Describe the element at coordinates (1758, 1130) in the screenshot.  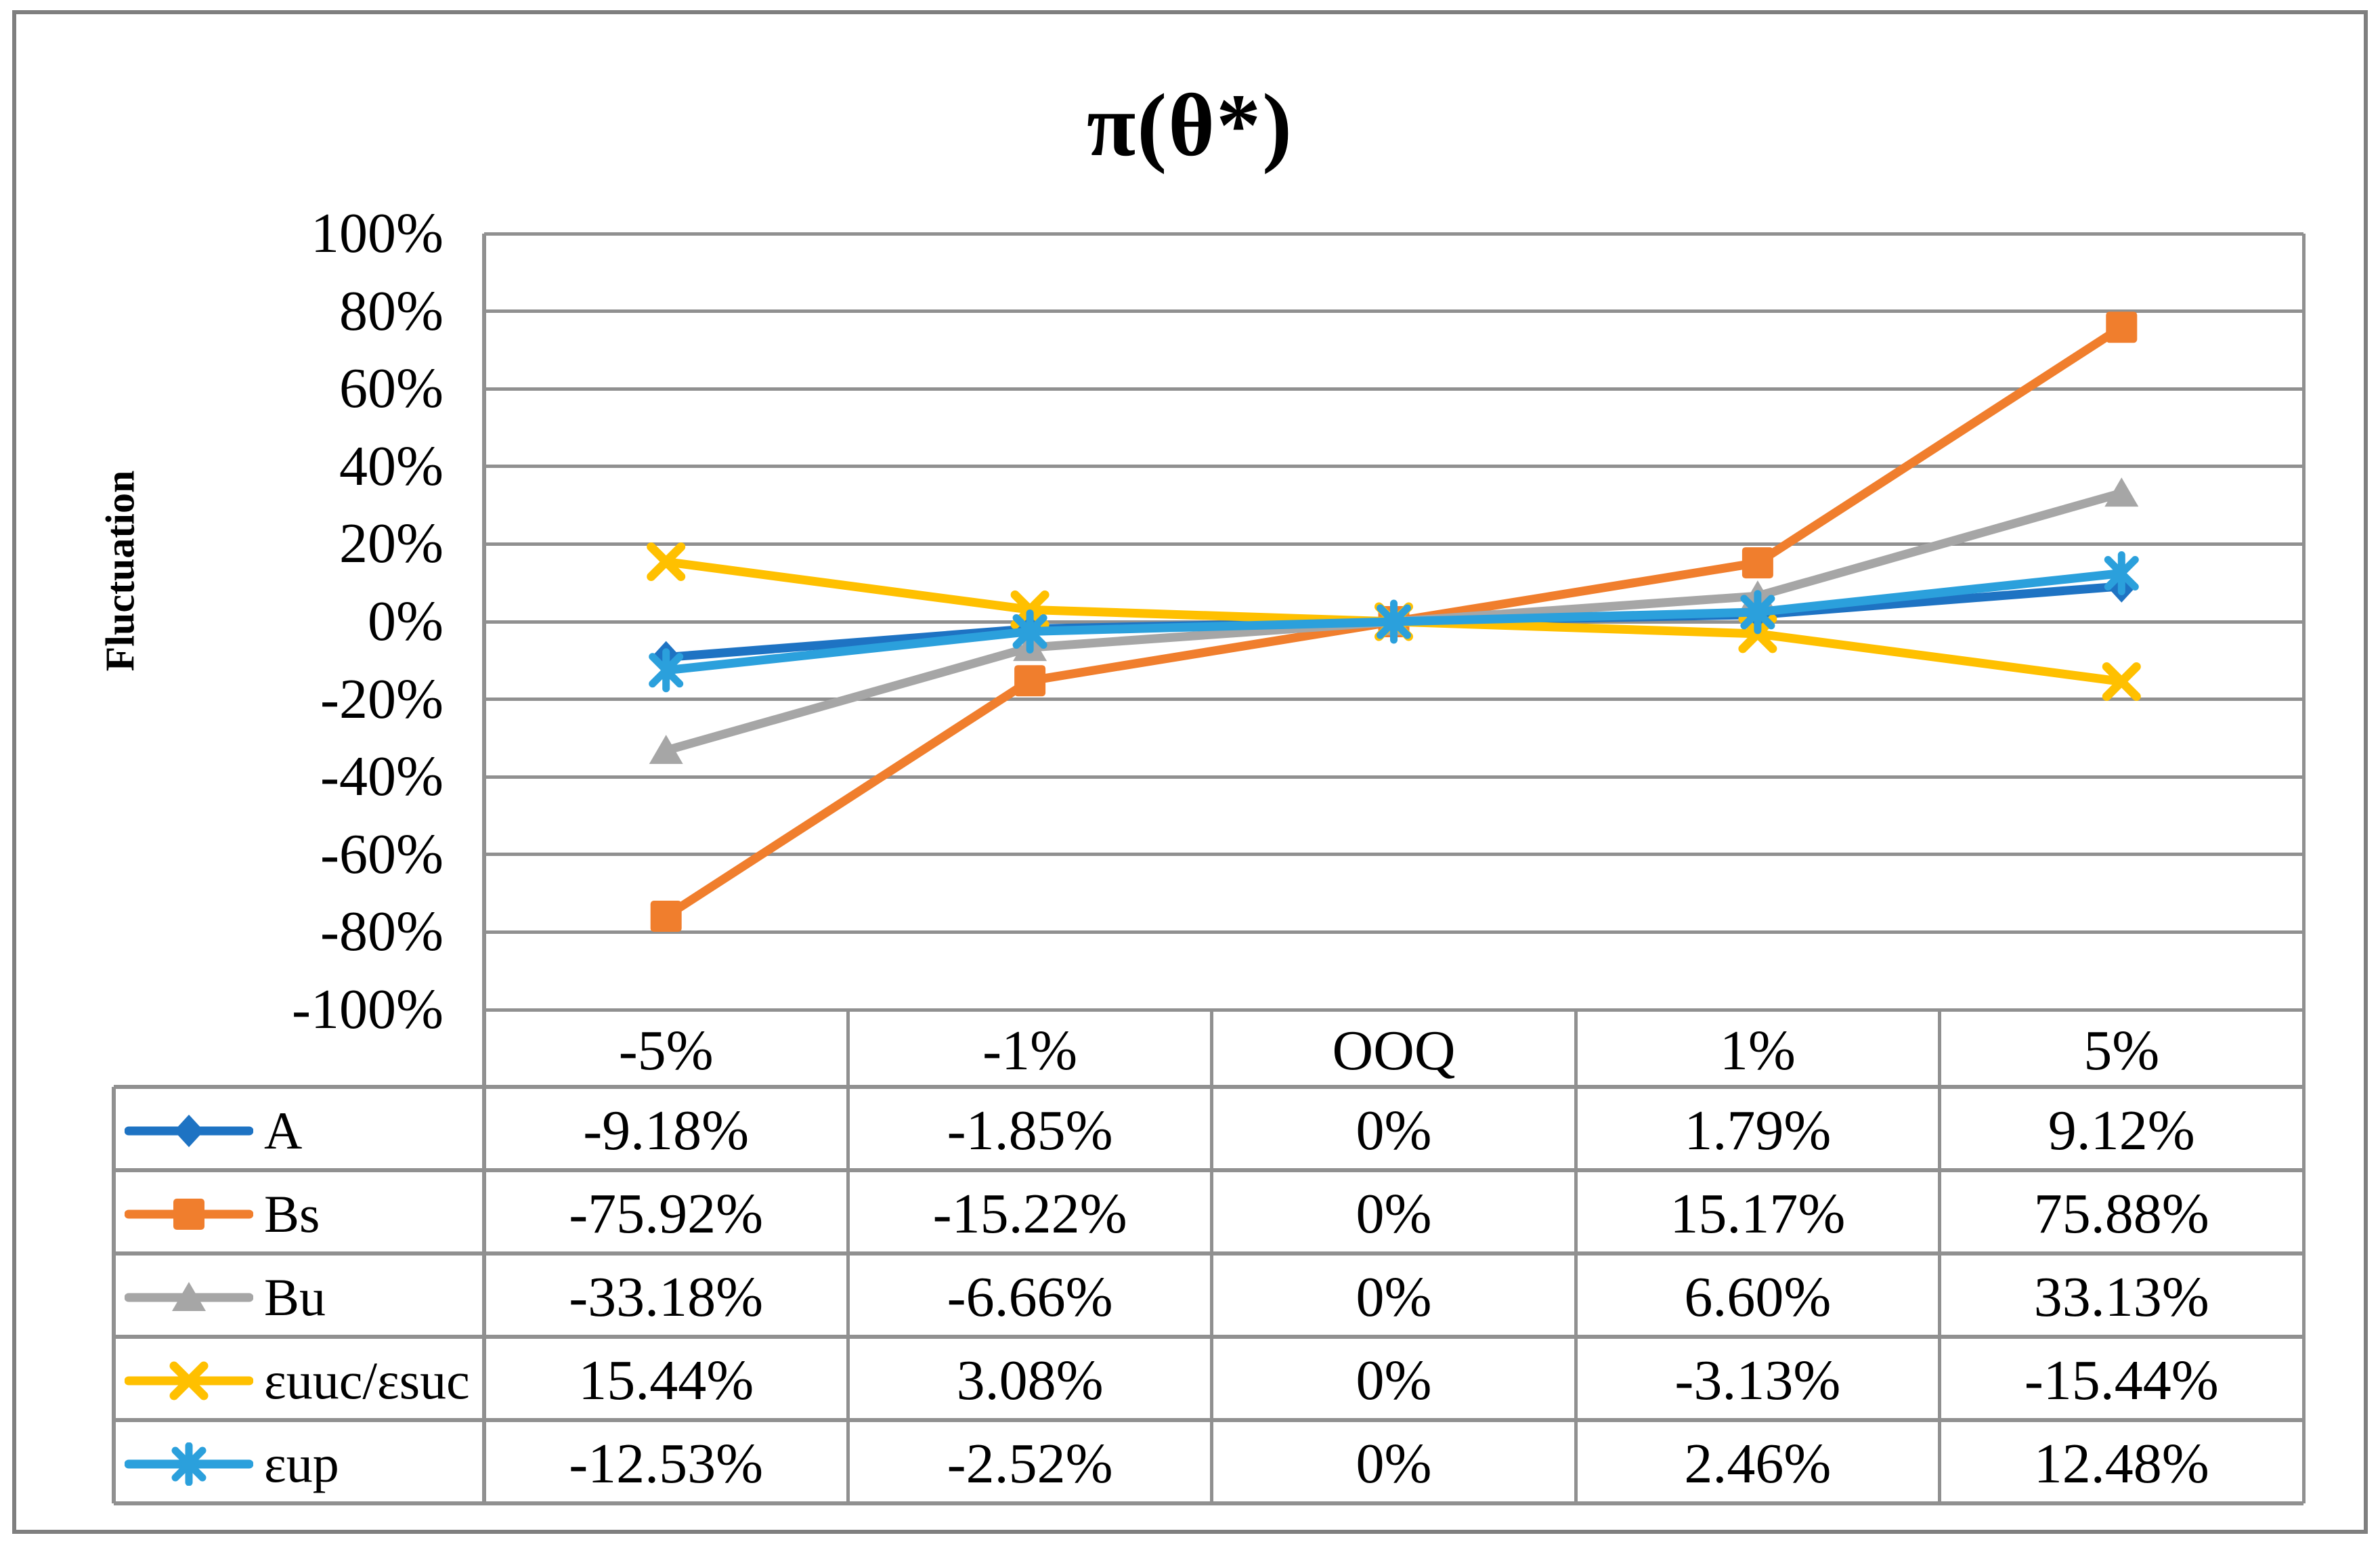
I see `table-value-cell: 1.79%` at that location.